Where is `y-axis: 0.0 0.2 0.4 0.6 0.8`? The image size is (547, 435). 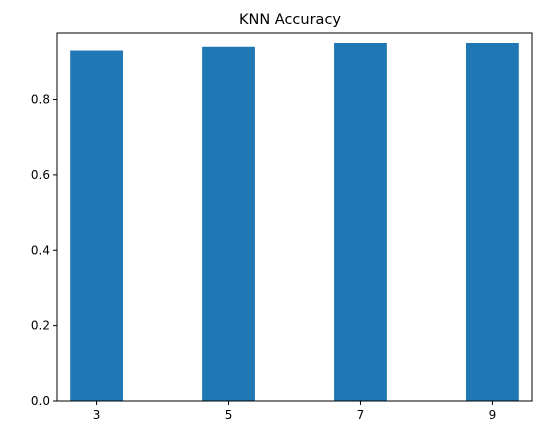 y-axis: 0.0 0.2 0.4 0.6 0.8 is located at coordinates (44, 250).